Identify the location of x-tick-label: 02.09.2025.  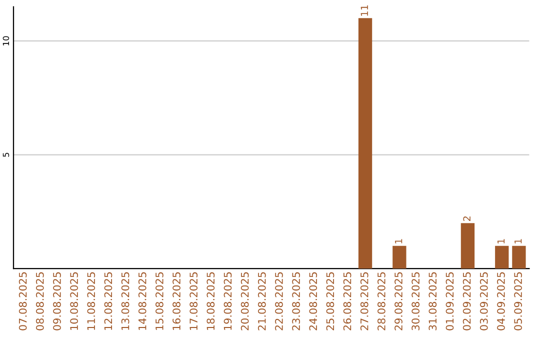
(466, 301).